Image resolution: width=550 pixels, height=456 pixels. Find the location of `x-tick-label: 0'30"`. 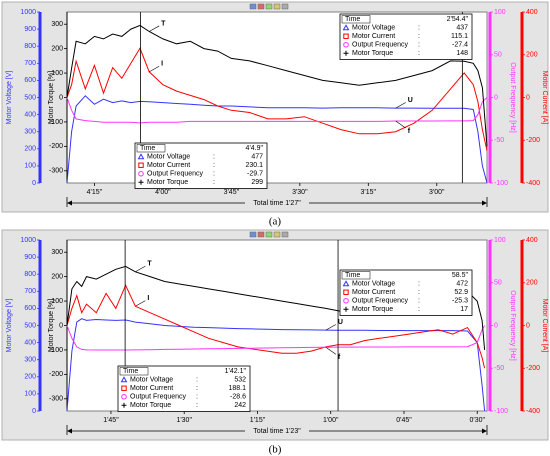

x-tick-label: 0'30" is located at coordinates (477, 420).